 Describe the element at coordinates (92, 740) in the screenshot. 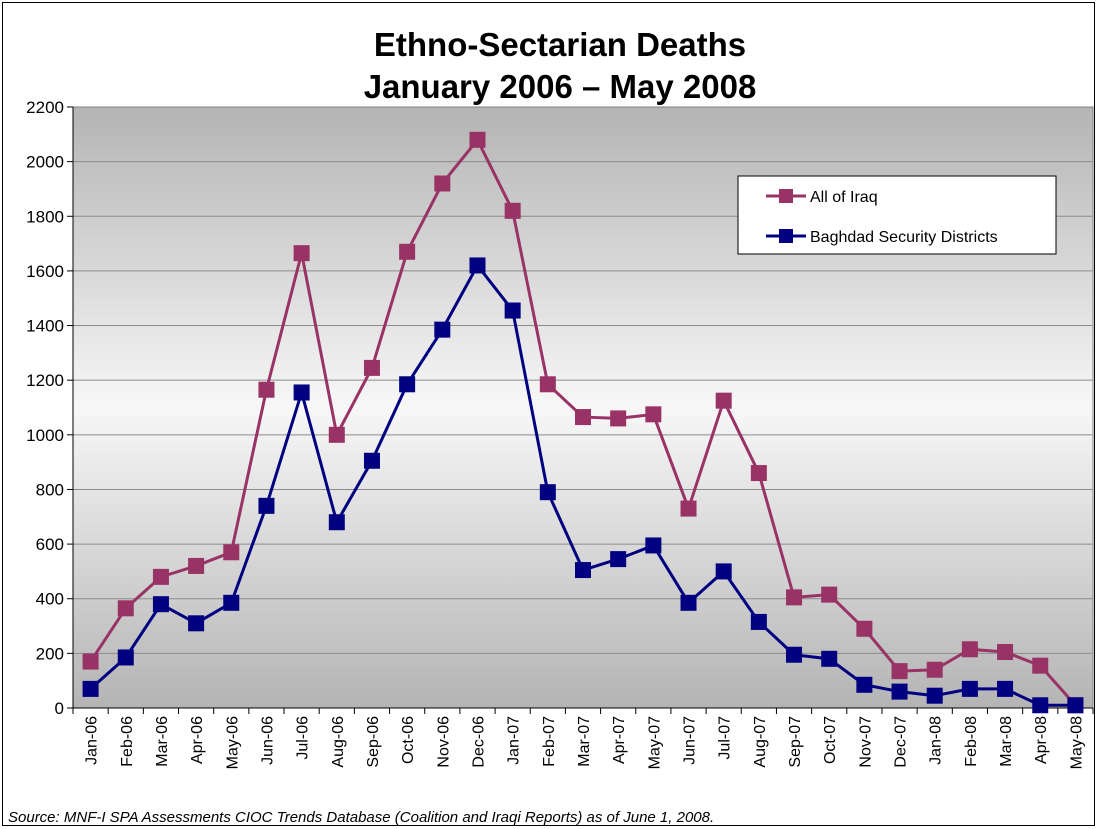

I see `x-tick-label: Jan-06` at that location.